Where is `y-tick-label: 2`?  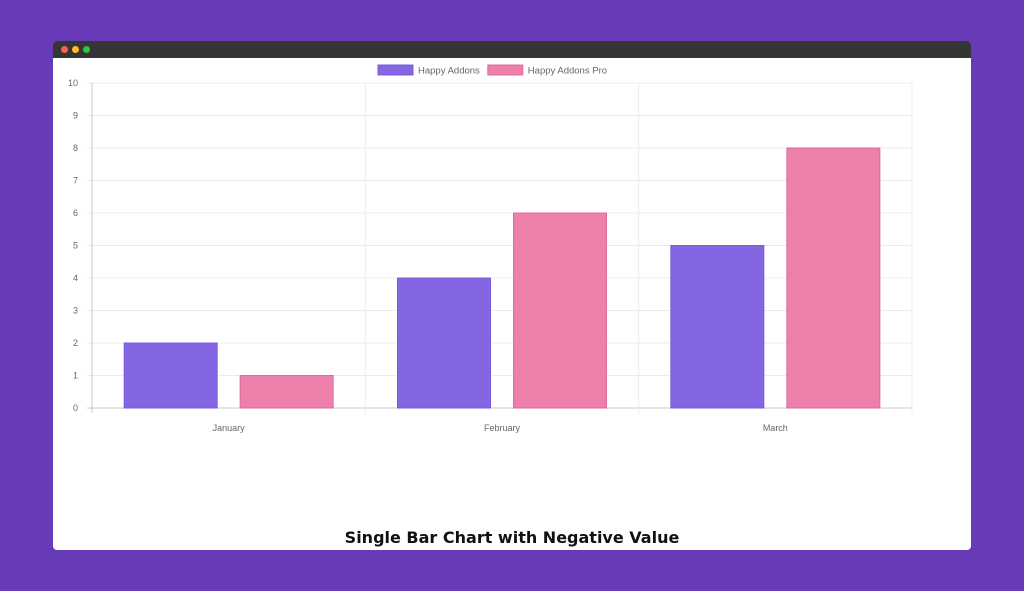 y-tick-label: 2 is located at coordinates (75, 343).